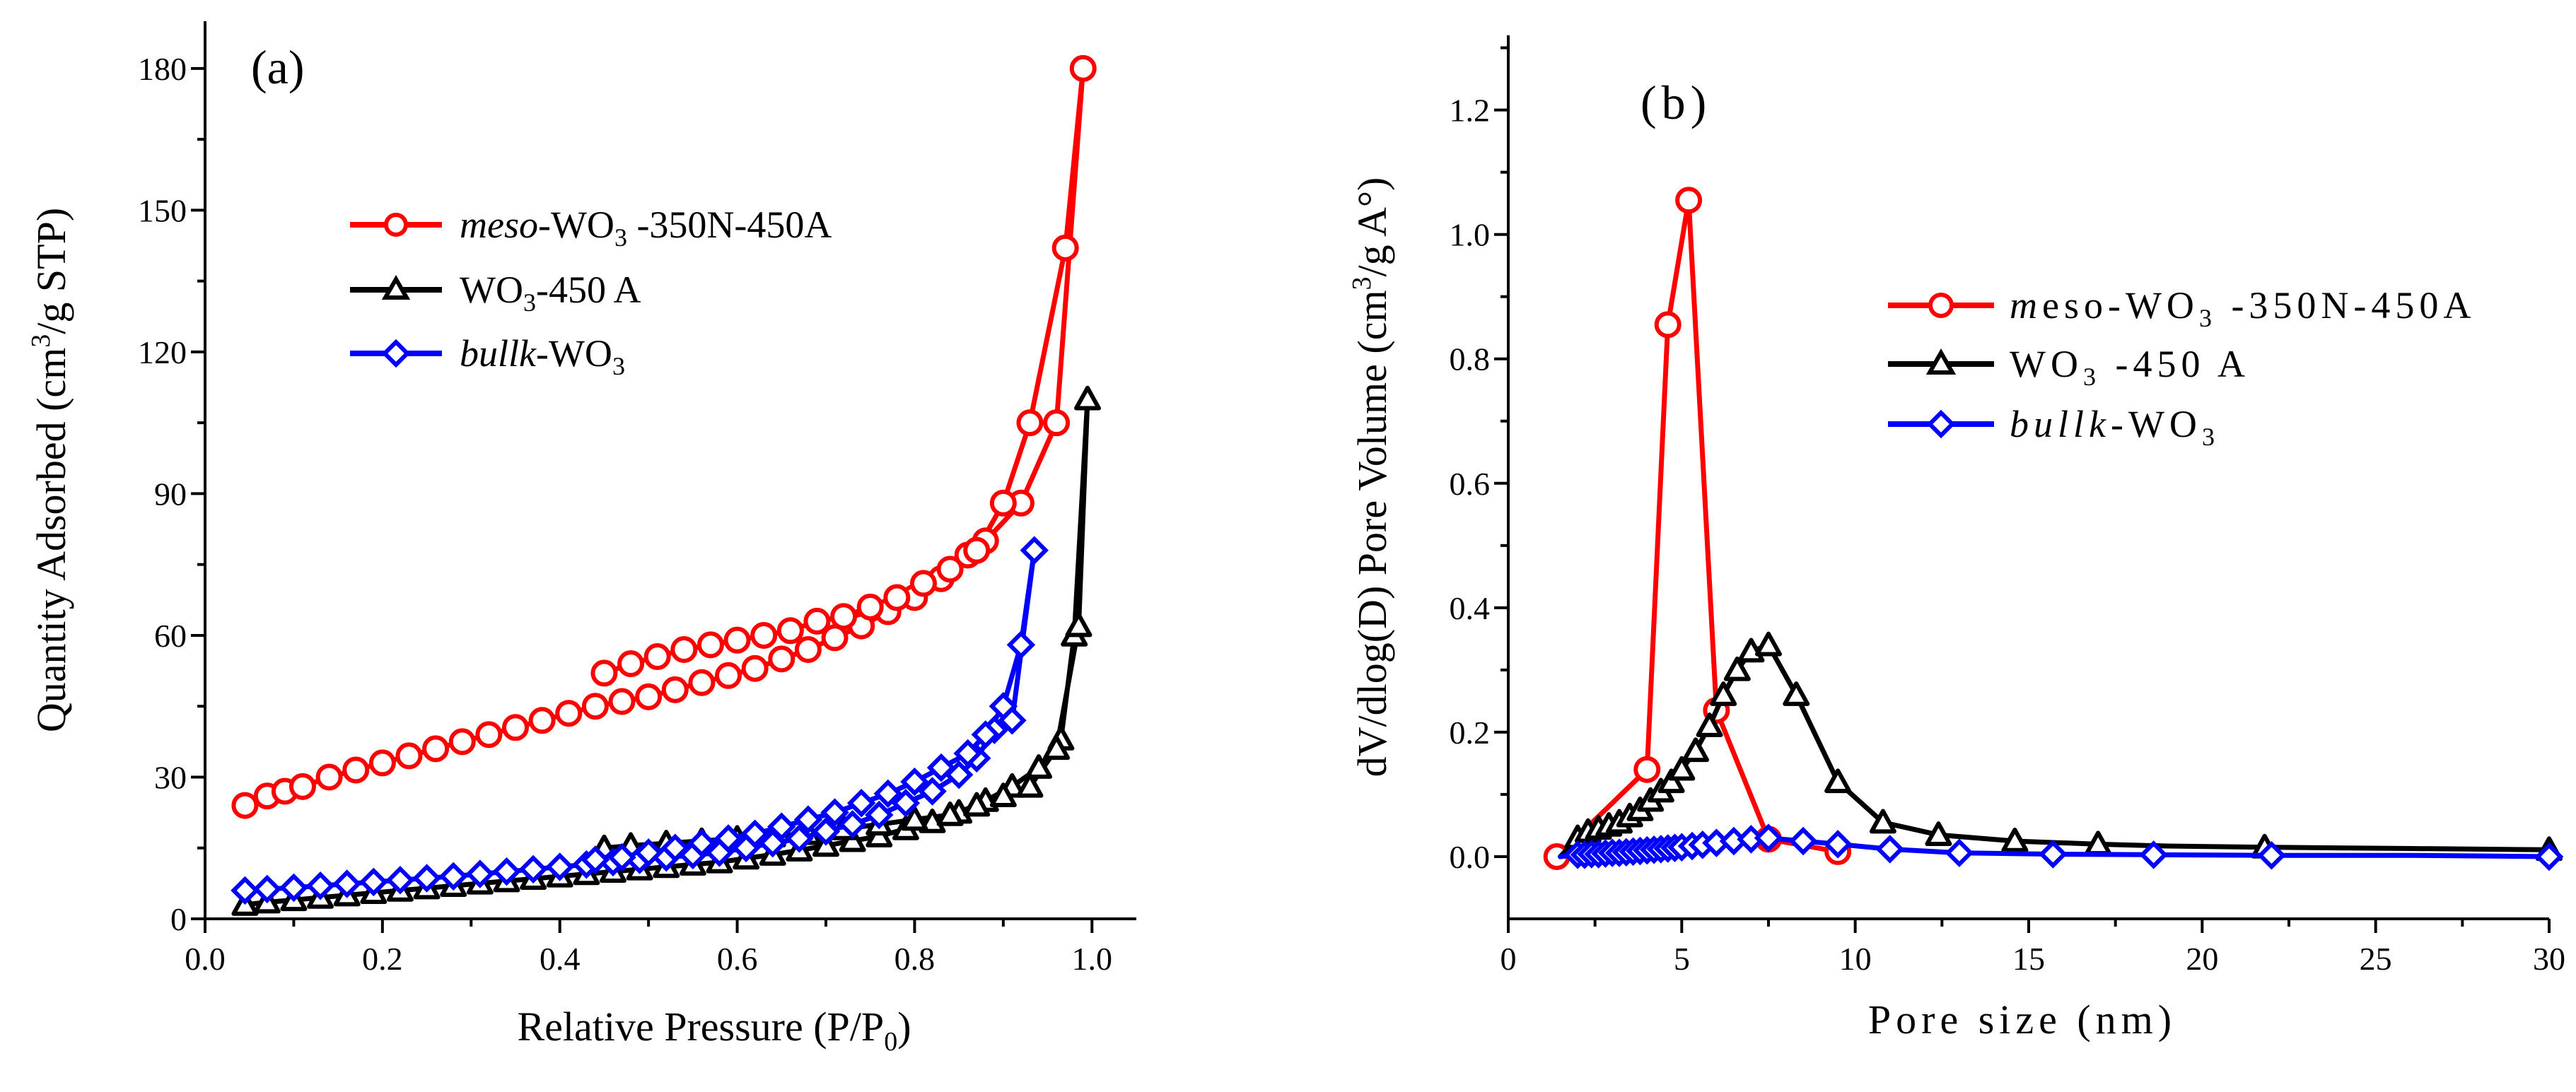 This screenshot has width=2576, height=1092. I want to click on panel-b-legend-meso-italic: m, so click(2026, 306).